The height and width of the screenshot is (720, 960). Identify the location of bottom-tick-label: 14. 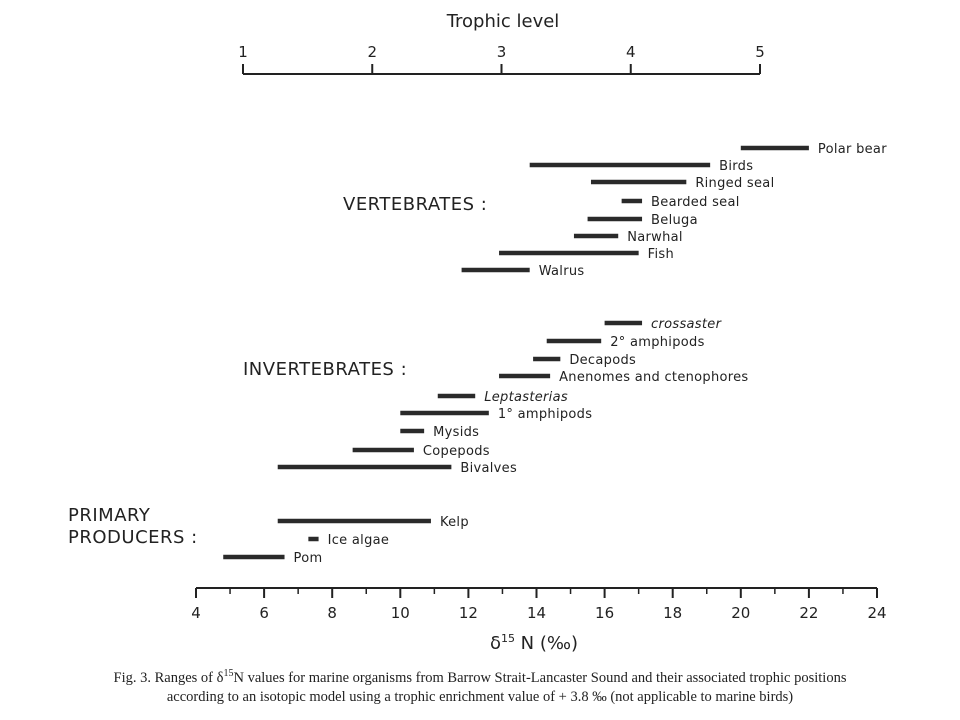
(536, 613).